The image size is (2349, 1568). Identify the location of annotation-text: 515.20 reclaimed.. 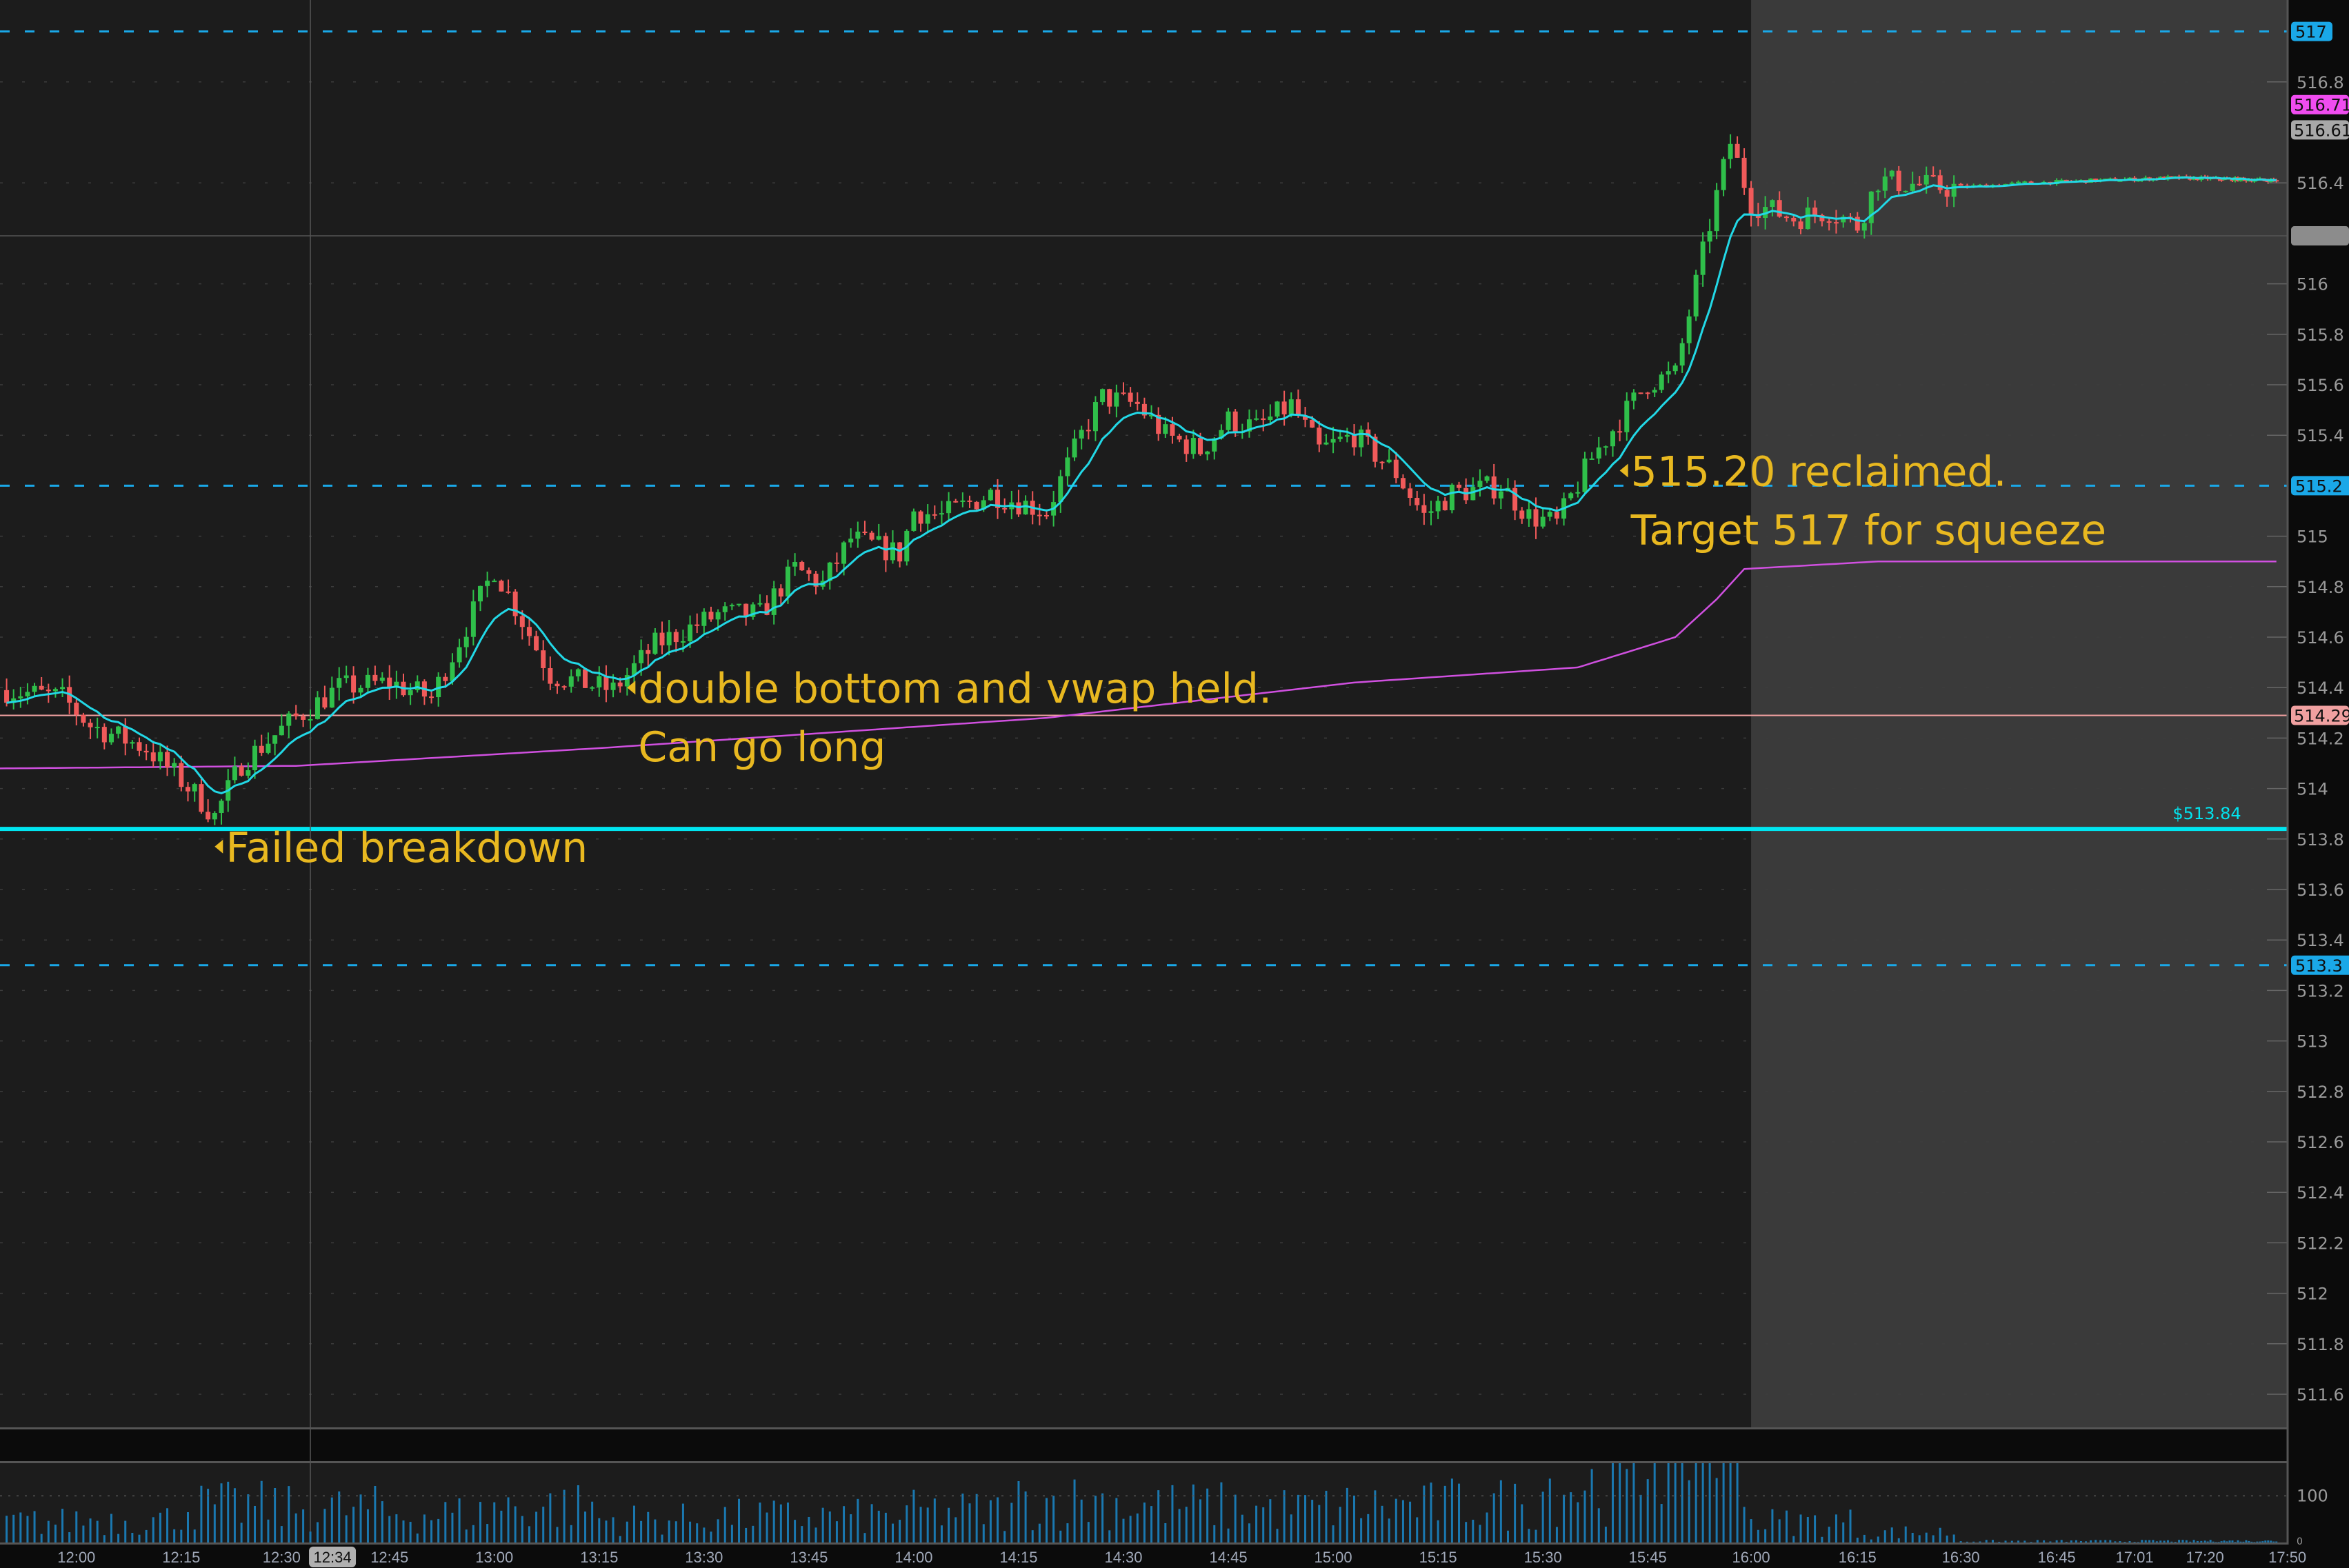
(1819, 472).